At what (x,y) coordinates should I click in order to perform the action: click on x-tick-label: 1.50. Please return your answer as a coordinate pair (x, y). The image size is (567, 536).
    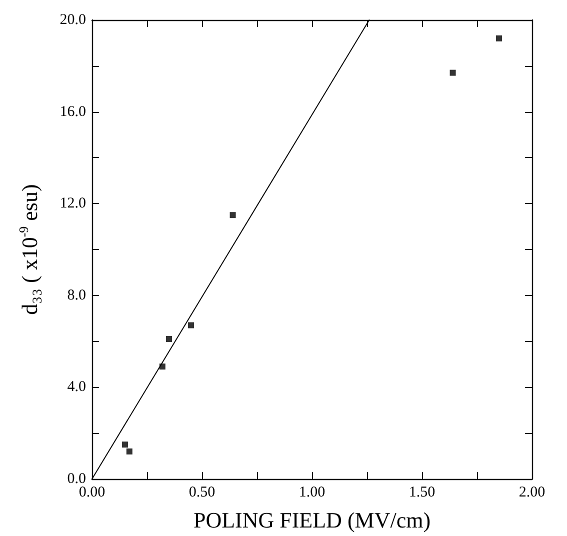
    Looking at the image, I should click on (422, 492).